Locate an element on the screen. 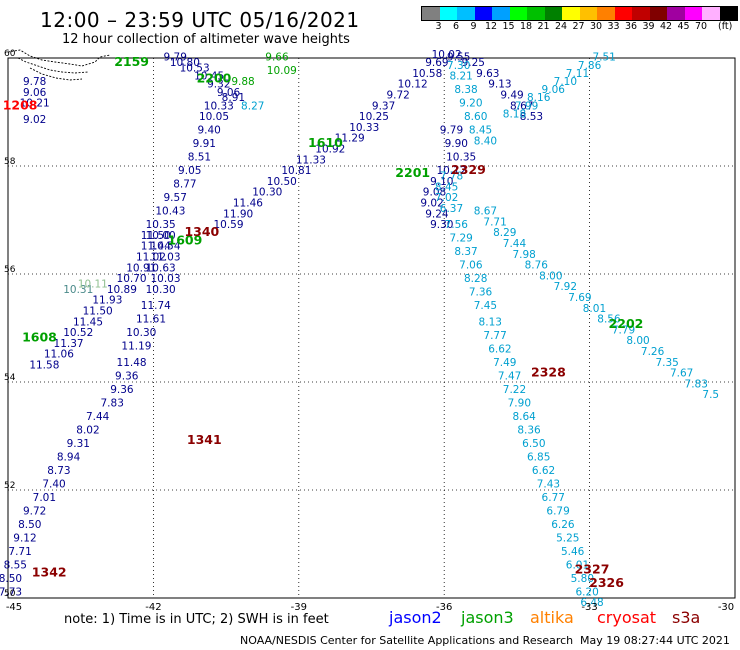 The image size is (740, 650). wave-height-reading: 7.49 is located at coordinates (504, 363).